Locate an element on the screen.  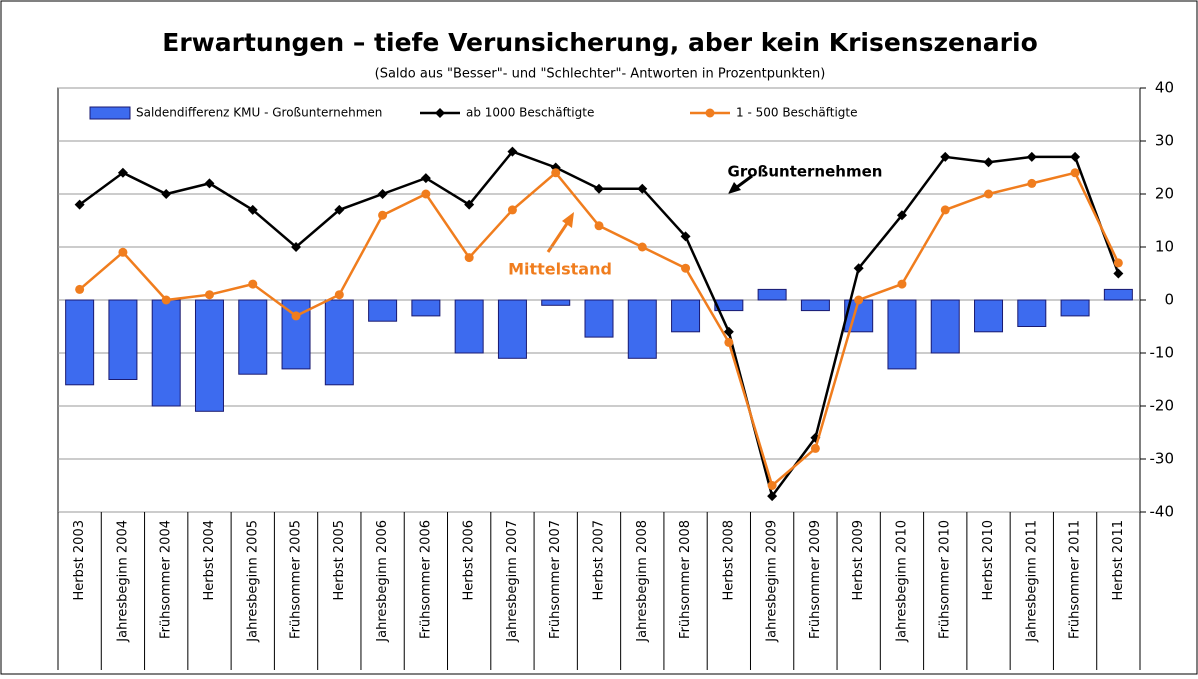
legend-label: 1 - 500 Beschäftigte is located at coordinates (797, 113).